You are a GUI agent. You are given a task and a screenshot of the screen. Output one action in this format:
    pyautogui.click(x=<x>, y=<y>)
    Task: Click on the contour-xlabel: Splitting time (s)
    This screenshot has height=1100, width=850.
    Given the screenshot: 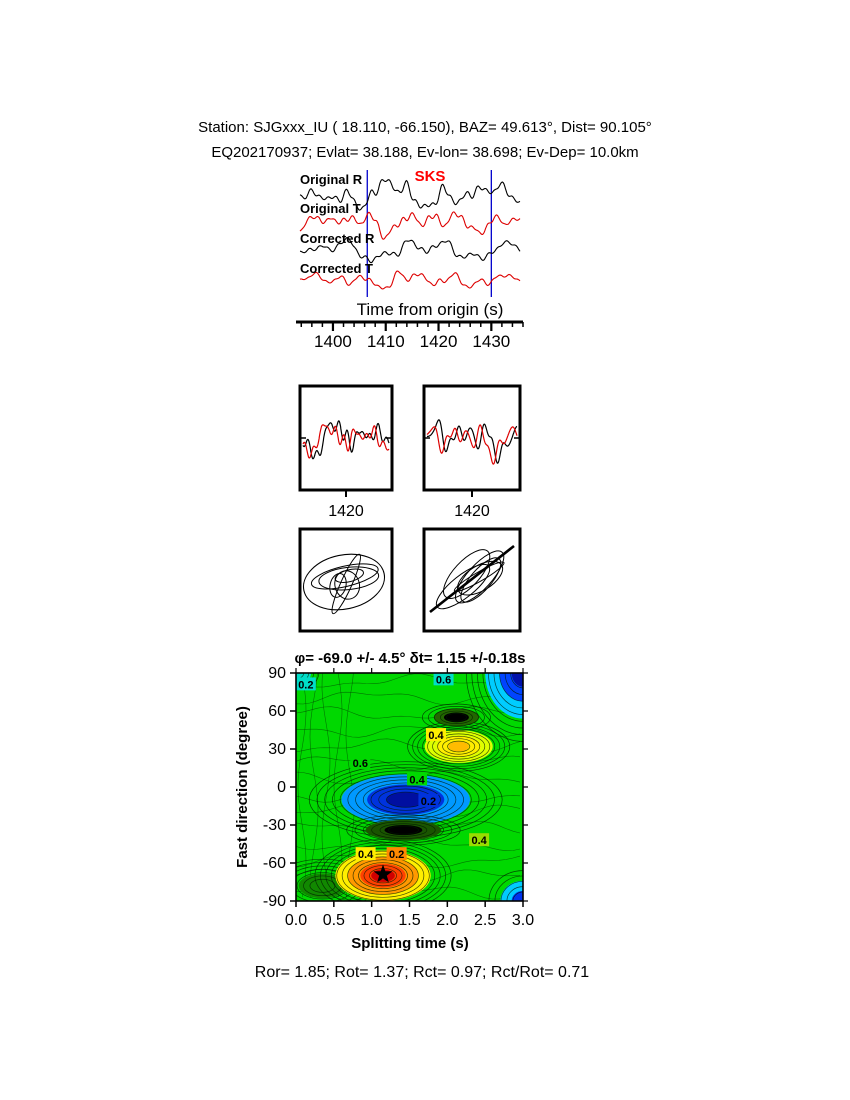 What is the action you would take?
    pyautogui.click(x=410, y=943)
    